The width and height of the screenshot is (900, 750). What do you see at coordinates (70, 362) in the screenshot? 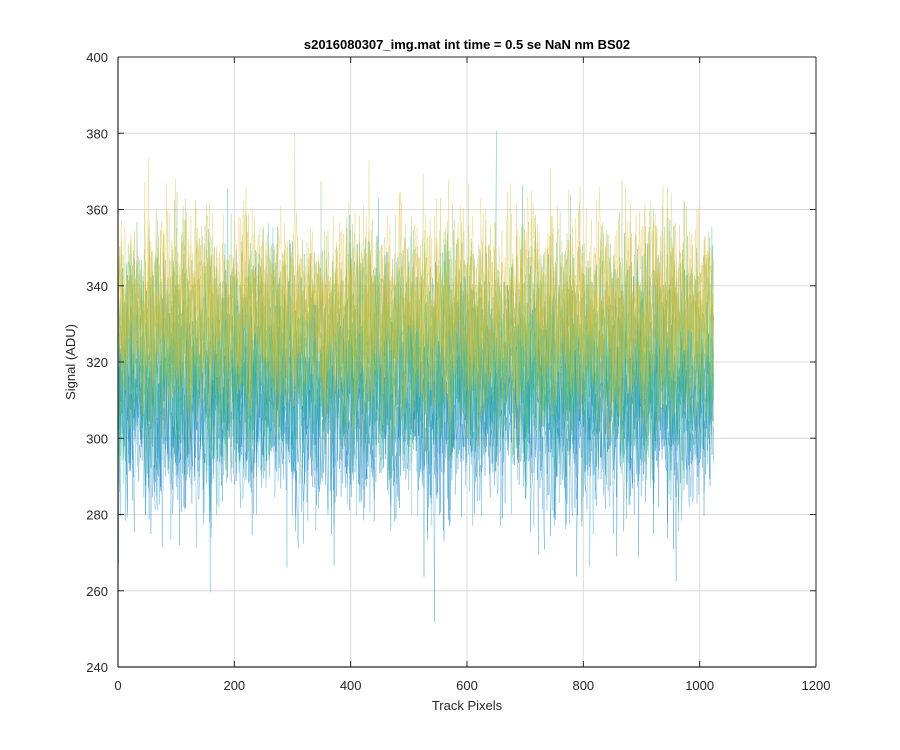
I see `y-axis-label: Signal (ADU)` at bounding box center [70, 362].